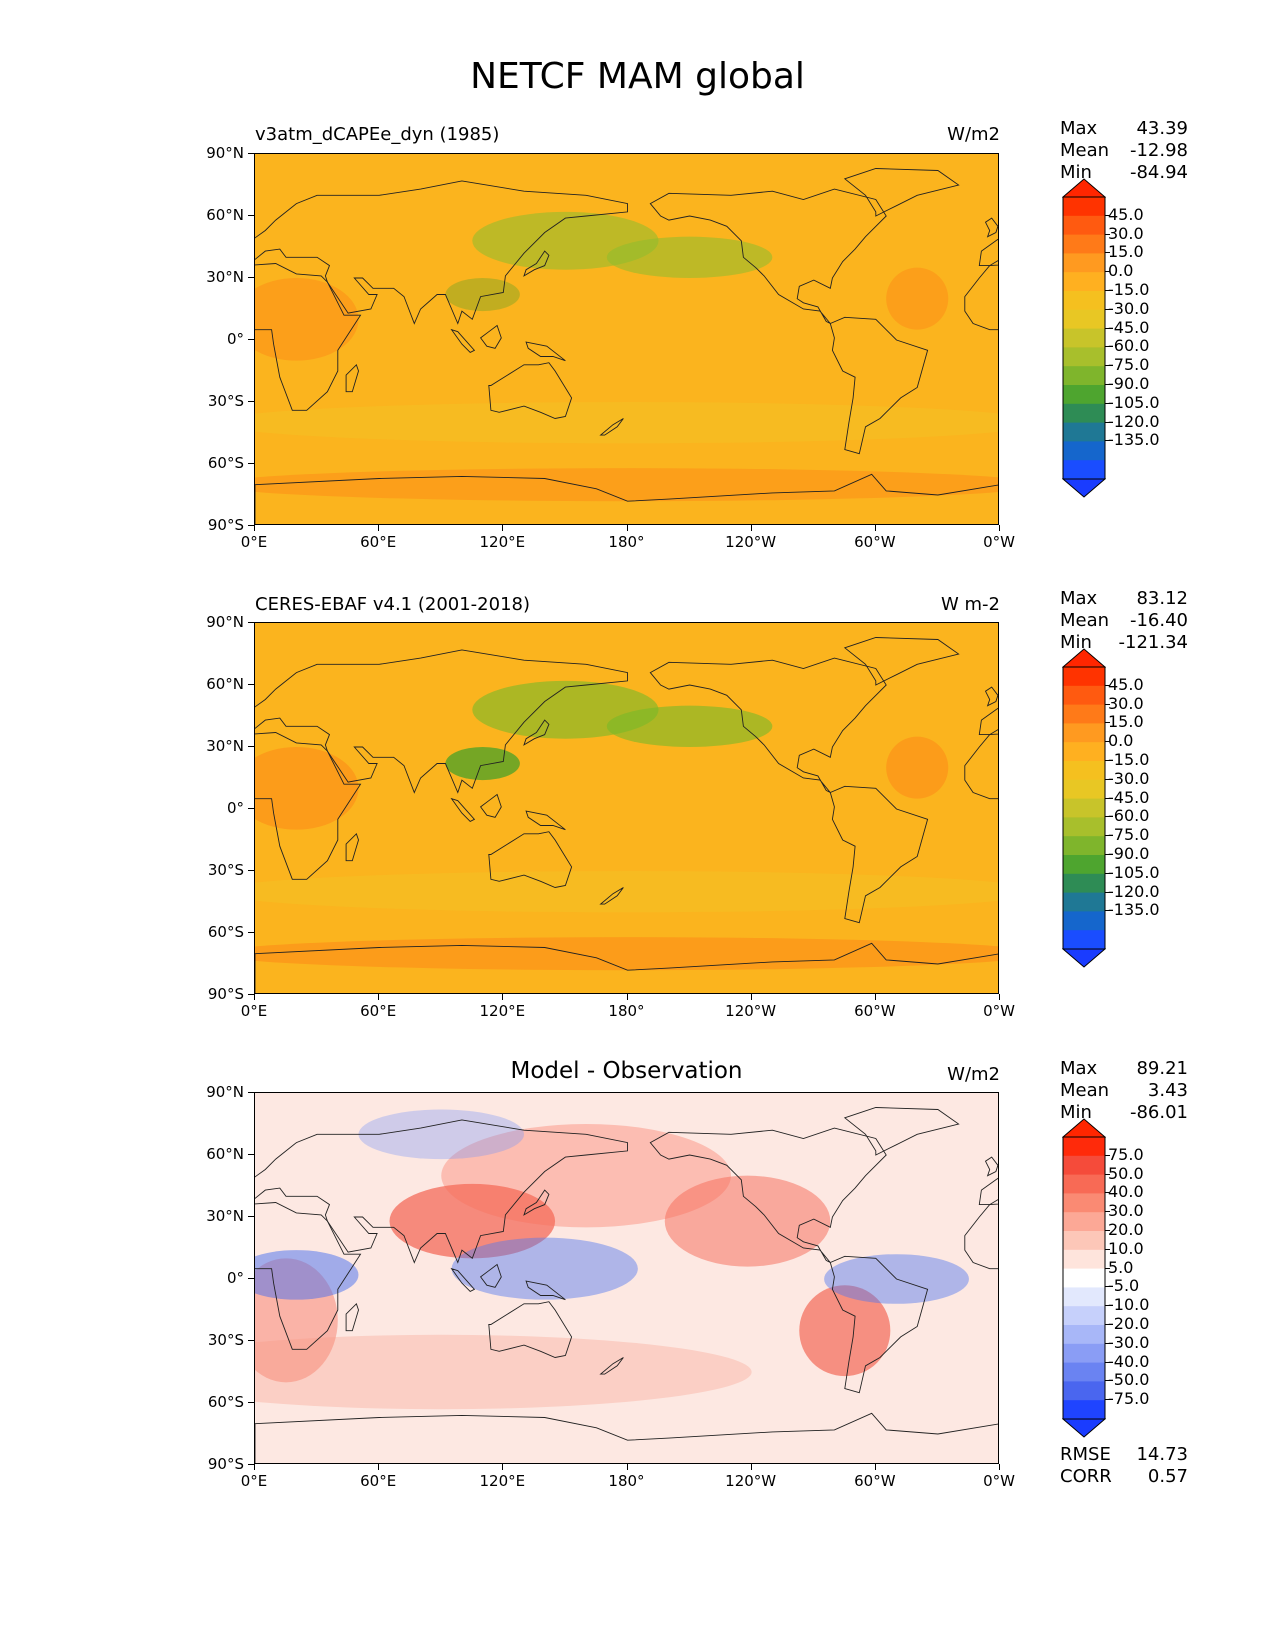 The width and height of the screenshot is (1275, 1650). Describe the element at coordinates (225, 525) in the screenshot. I see `lat-tick-label: 90°S` at that location.